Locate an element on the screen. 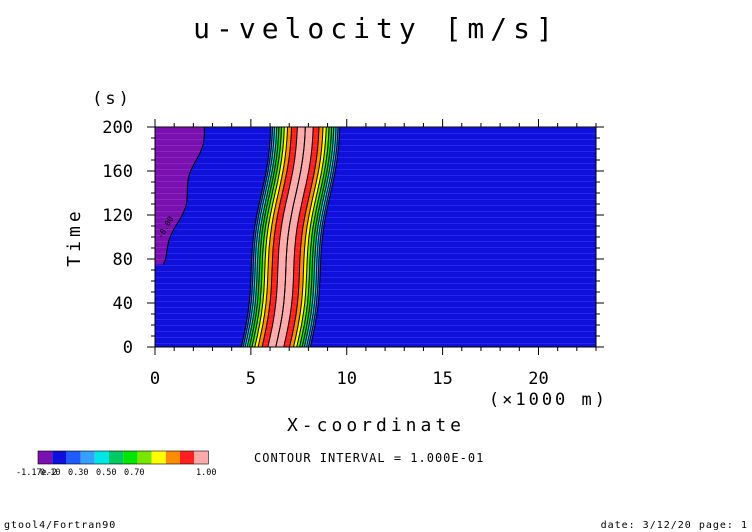  colorbar-label: 0.10 is located at coordinates (50, 473).